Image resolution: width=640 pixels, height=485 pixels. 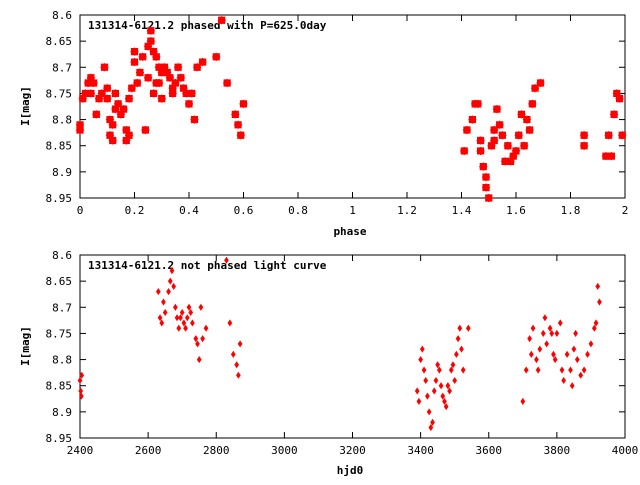 I want to click on x-tick-label: 2, so click(x=625, y=210).